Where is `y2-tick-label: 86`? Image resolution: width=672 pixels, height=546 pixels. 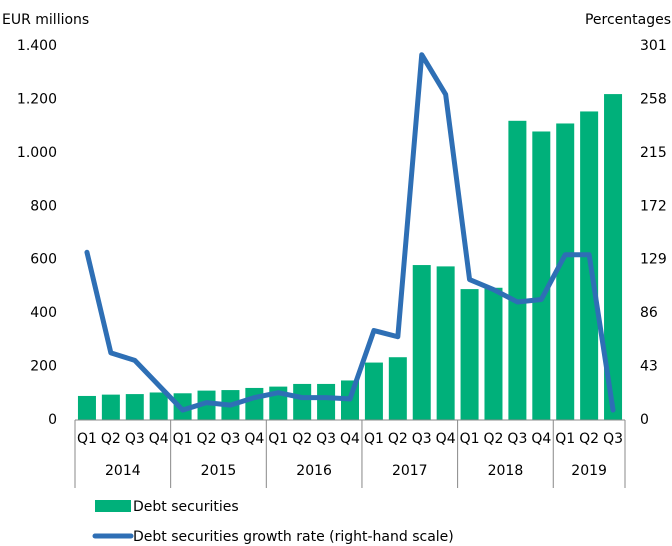
y2-tick-label: 86 is located at coordinates (649, 313).